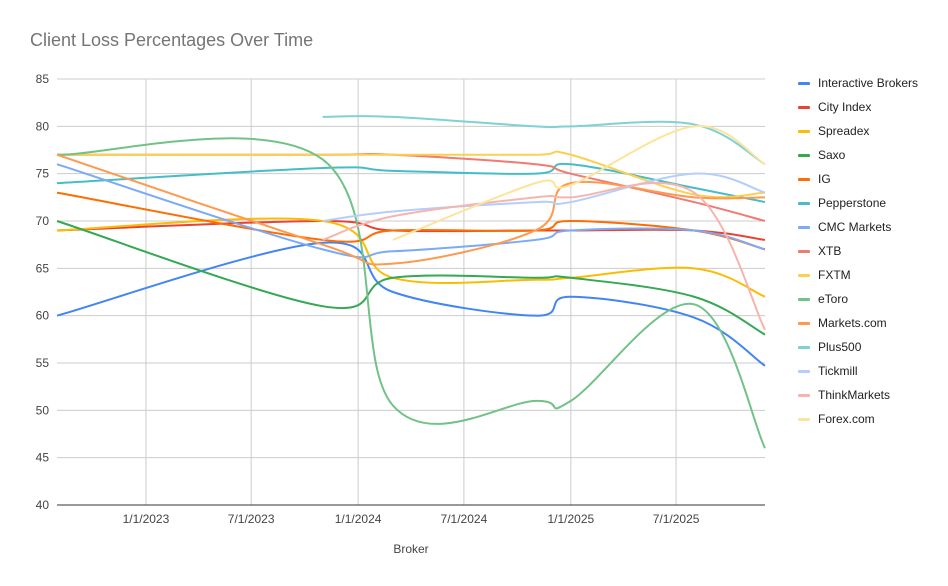 The image size is (948, 586). Describe the element at coordinates (43, 363) in the screenshot. I see `y-tick-label: 55` at that location.